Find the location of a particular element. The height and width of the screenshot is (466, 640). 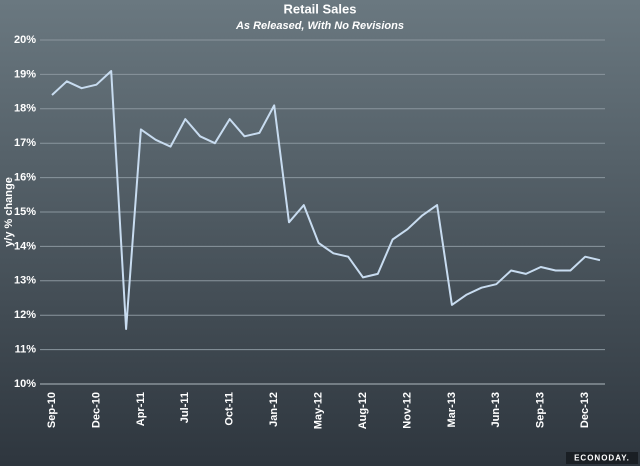

y-tick-label: 19% is located at coordinates (25, 74).